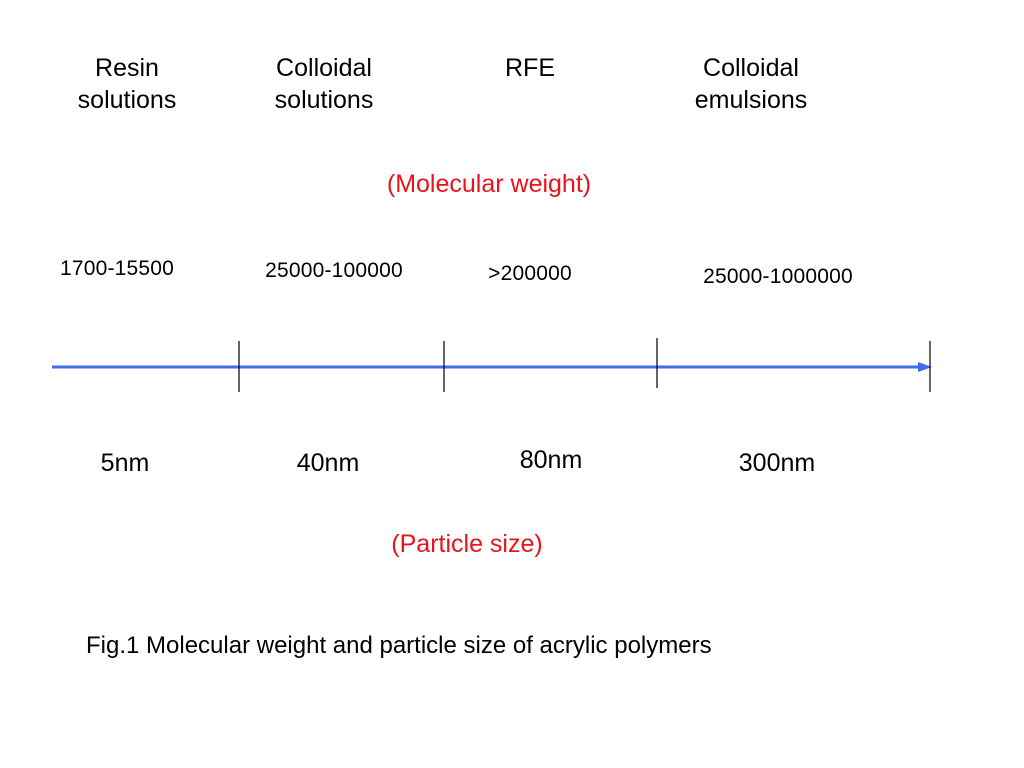 This screenshot has width=1024, height=768. I want to click on molecular-weight-value: 1700-15500, so click(117, 268).